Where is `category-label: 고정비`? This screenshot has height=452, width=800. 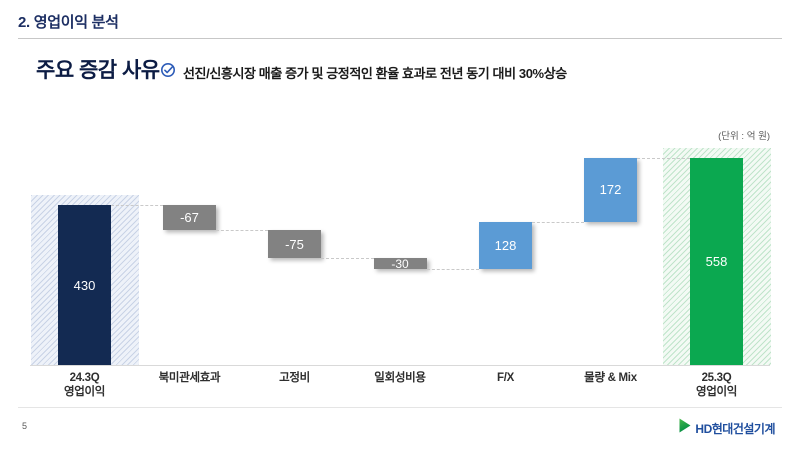 category-label: 고정비 is located at coordinates (295, 378).